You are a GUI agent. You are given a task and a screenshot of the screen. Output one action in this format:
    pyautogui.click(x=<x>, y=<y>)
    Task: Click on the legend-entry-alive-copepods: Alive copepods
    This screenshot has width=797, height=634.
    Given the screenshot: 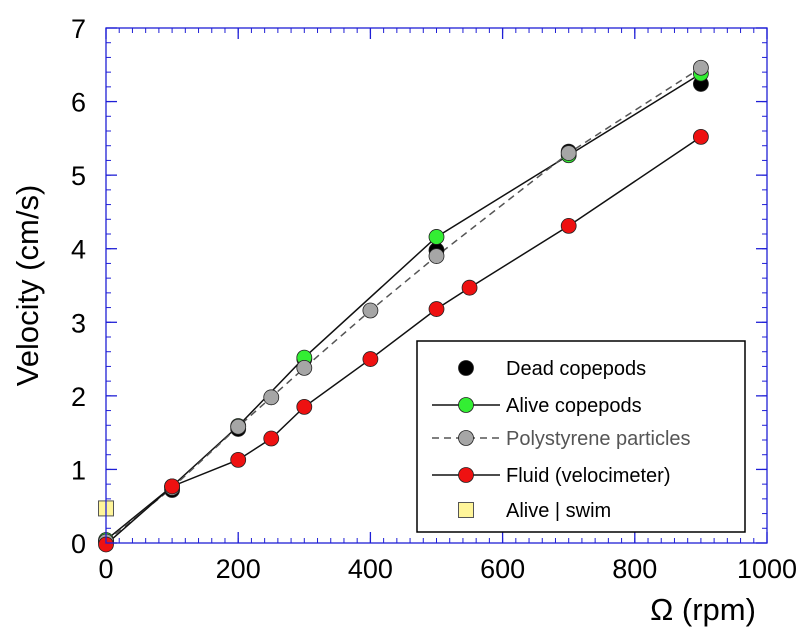 What is the action you would take?
    pyautogui.click(x=537, y=406)
    